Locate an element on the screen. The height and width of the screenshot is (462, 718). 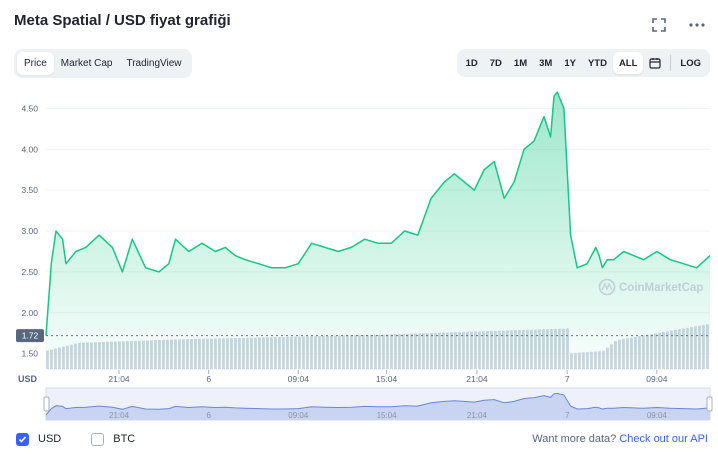
navigator-line is located at coordinates (378, 404).